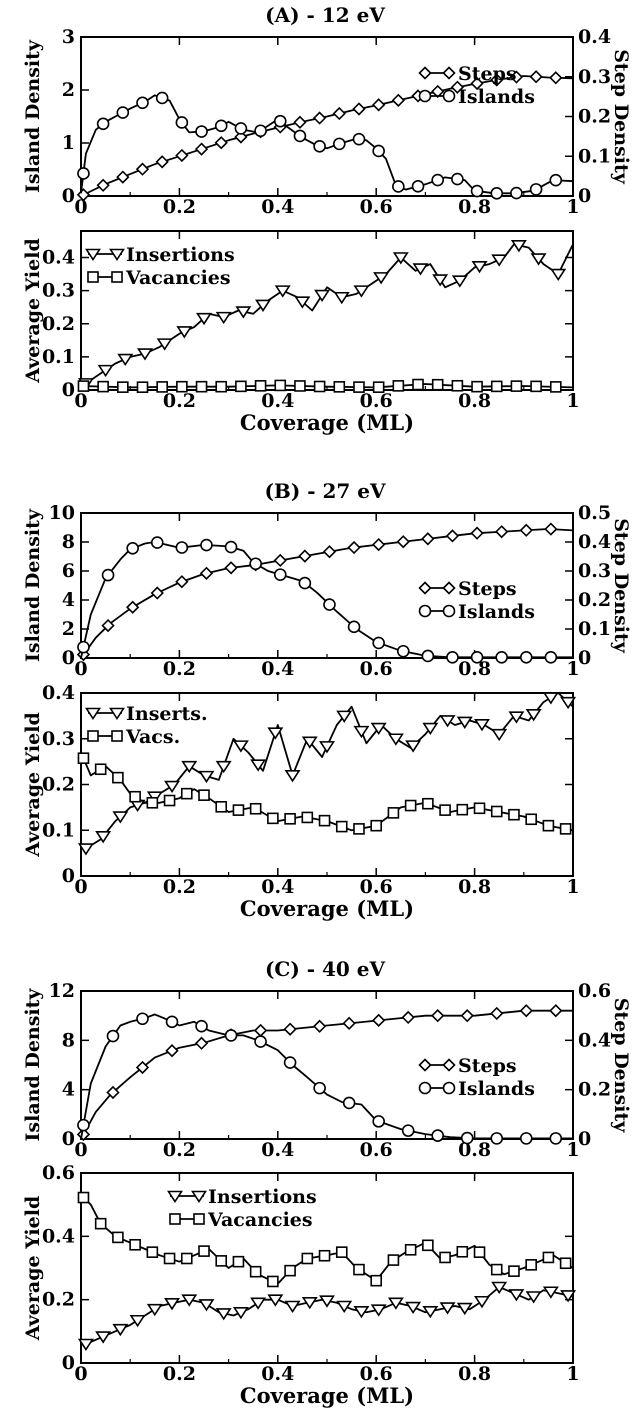  Describe the element at coordinates (572, 1374) in the screenshot. I see `x-tick-label: 1` at that location.